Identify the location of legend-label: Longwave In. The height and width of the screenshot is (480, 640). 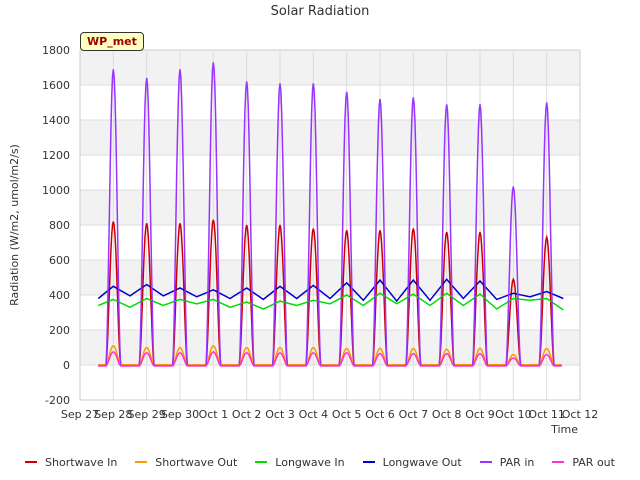
(310, 462).